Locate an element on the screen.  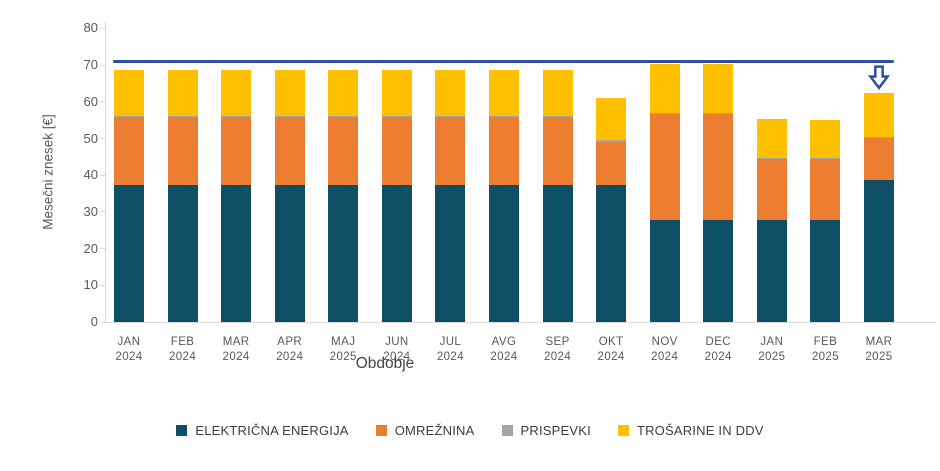
legend-item: ELEKTRIČNA ENERGIJA is located at coordinates (262, 430).